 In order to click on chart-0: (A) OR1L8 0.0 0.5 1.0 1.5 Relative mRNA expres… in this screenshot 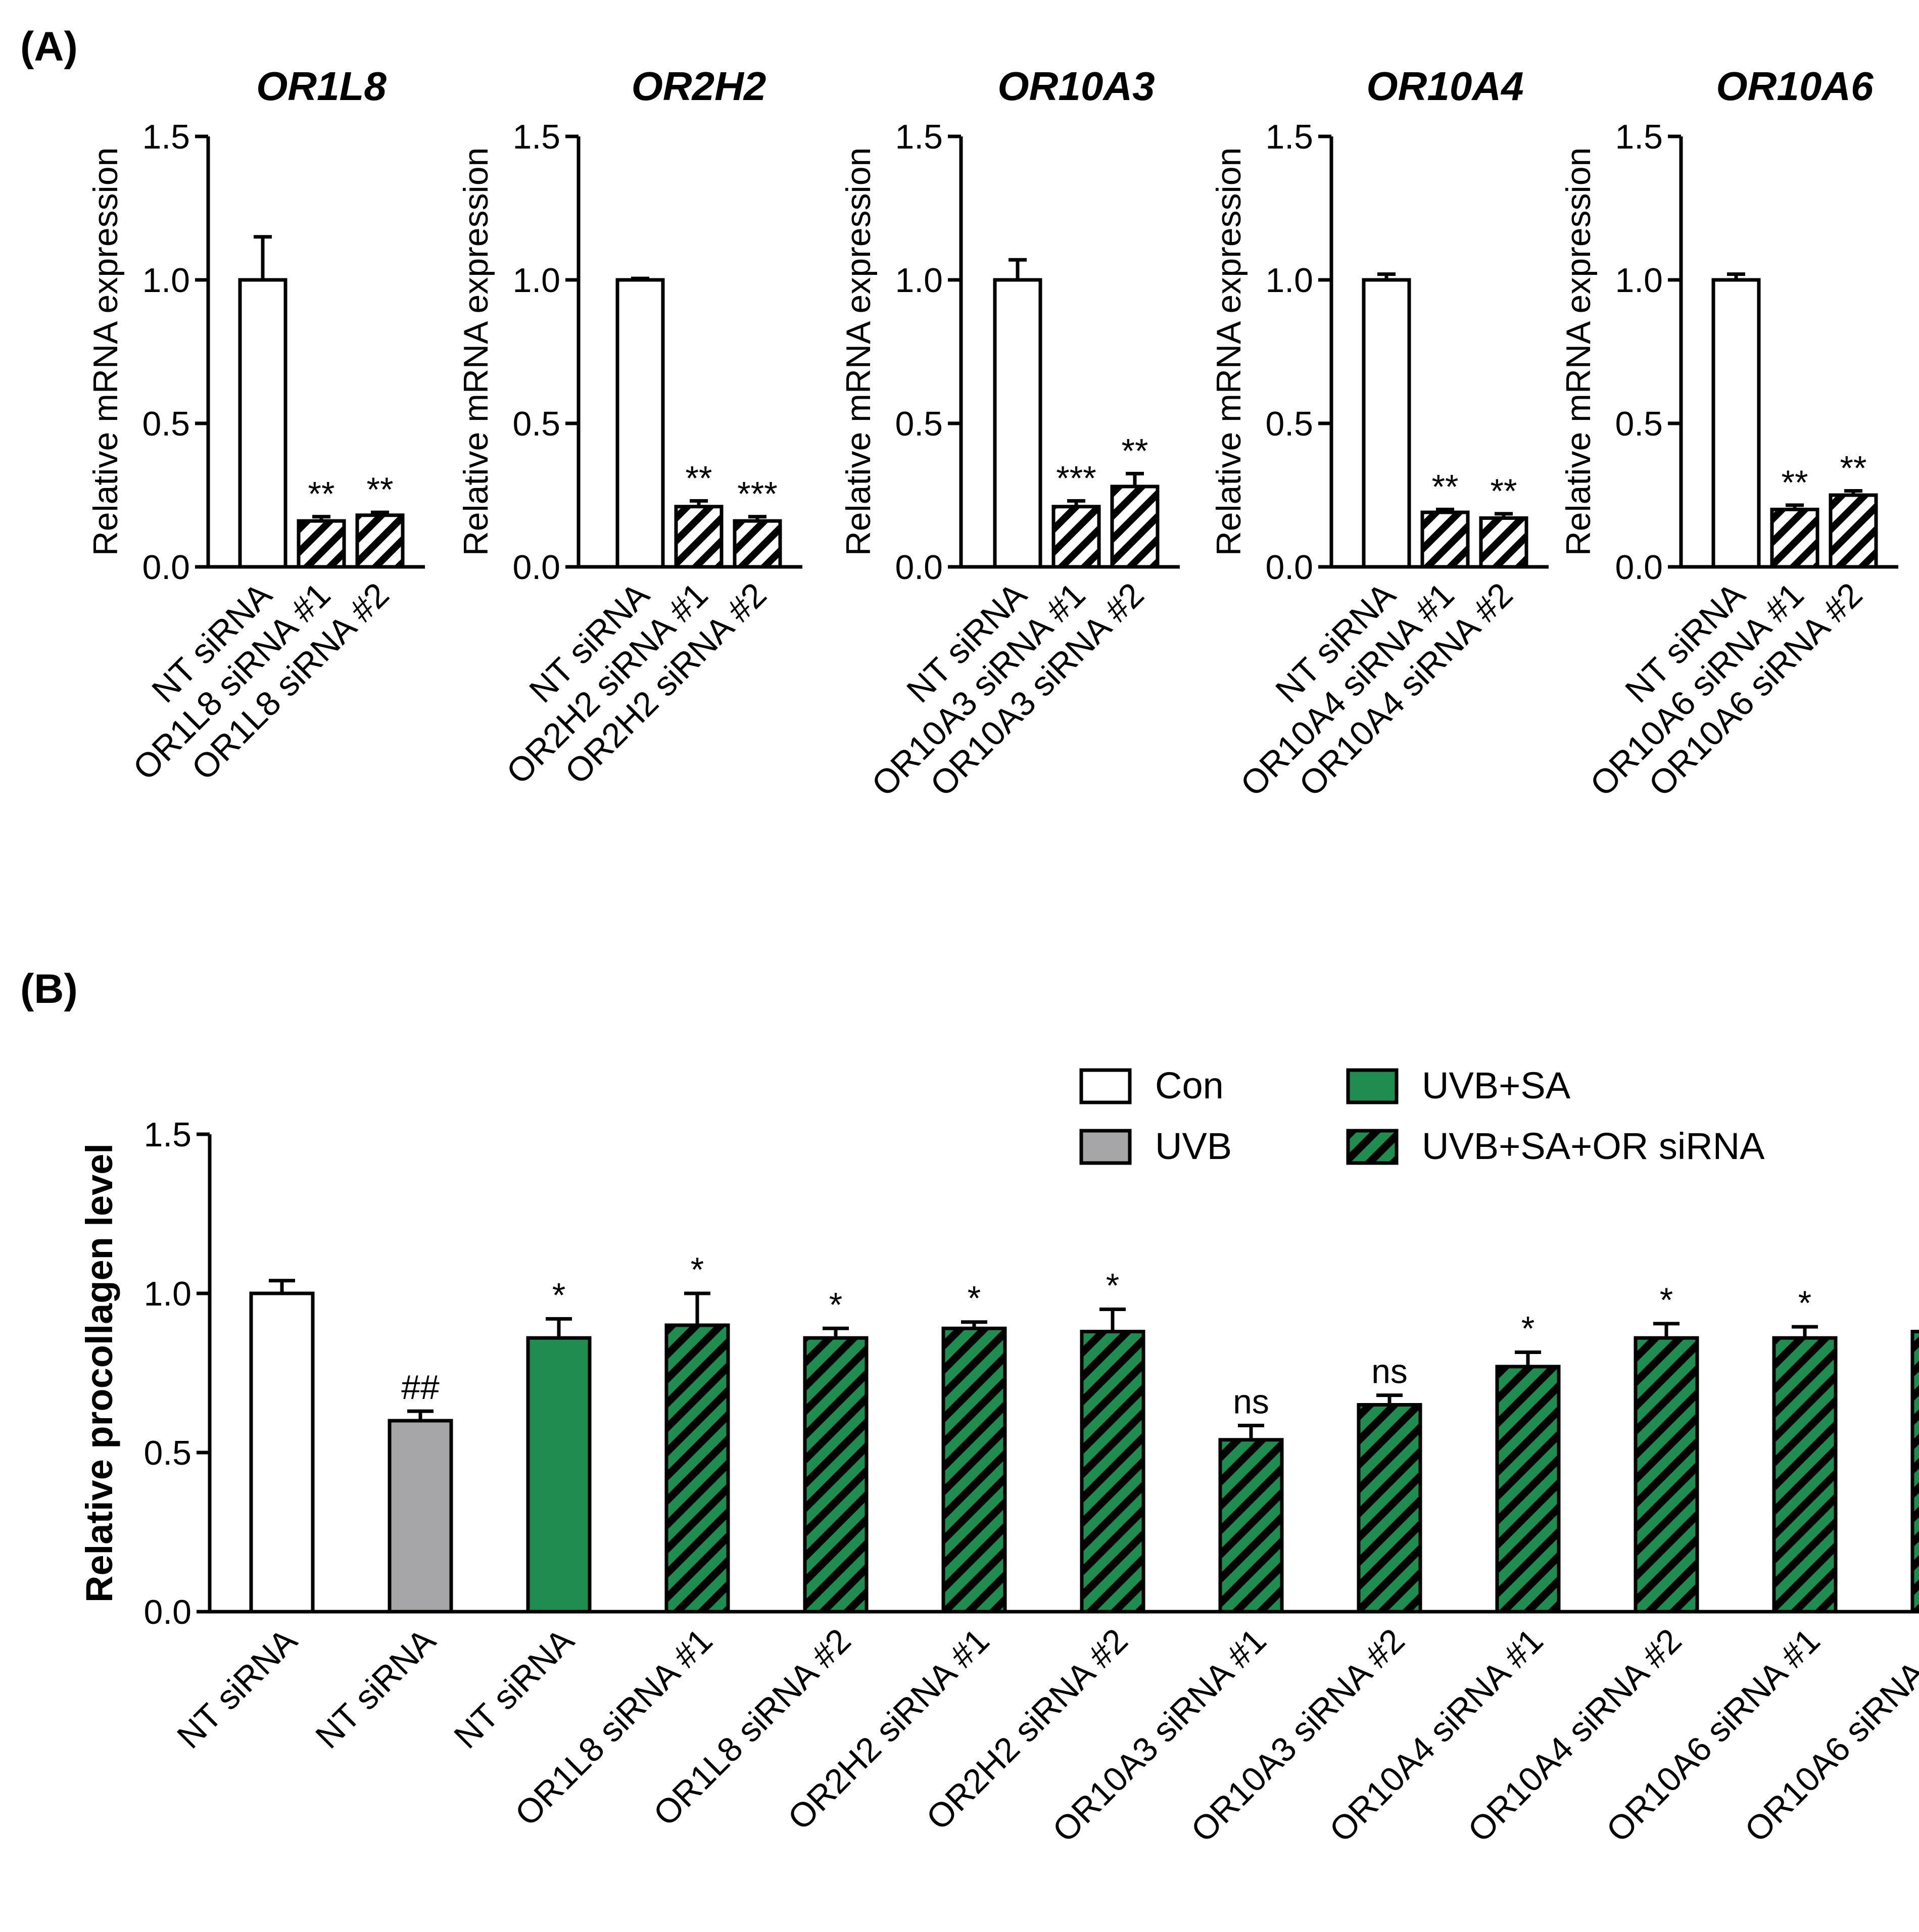, I will do `click(222, 406)`.